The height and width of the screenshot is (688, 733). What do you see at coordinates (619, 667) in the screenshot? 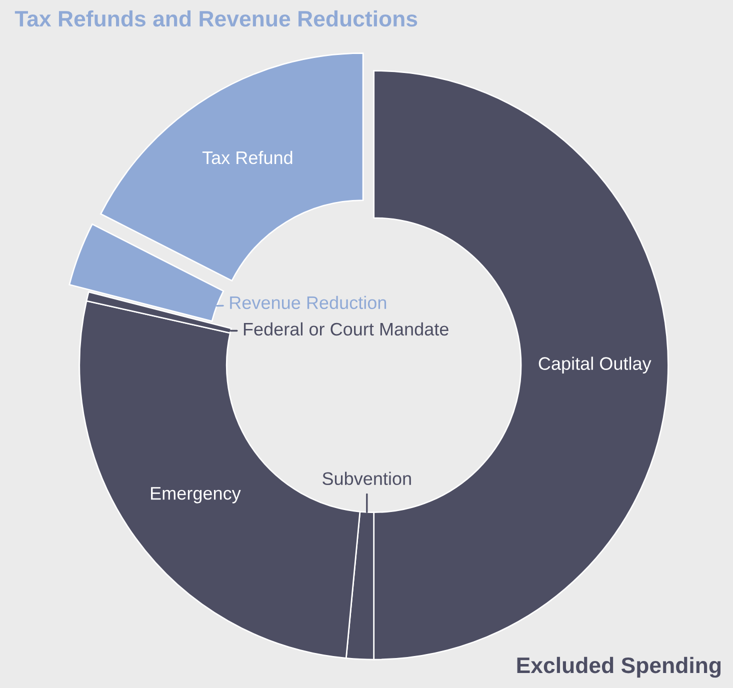
I see `text: Excluded Spending` at bounding box center [619, 667].